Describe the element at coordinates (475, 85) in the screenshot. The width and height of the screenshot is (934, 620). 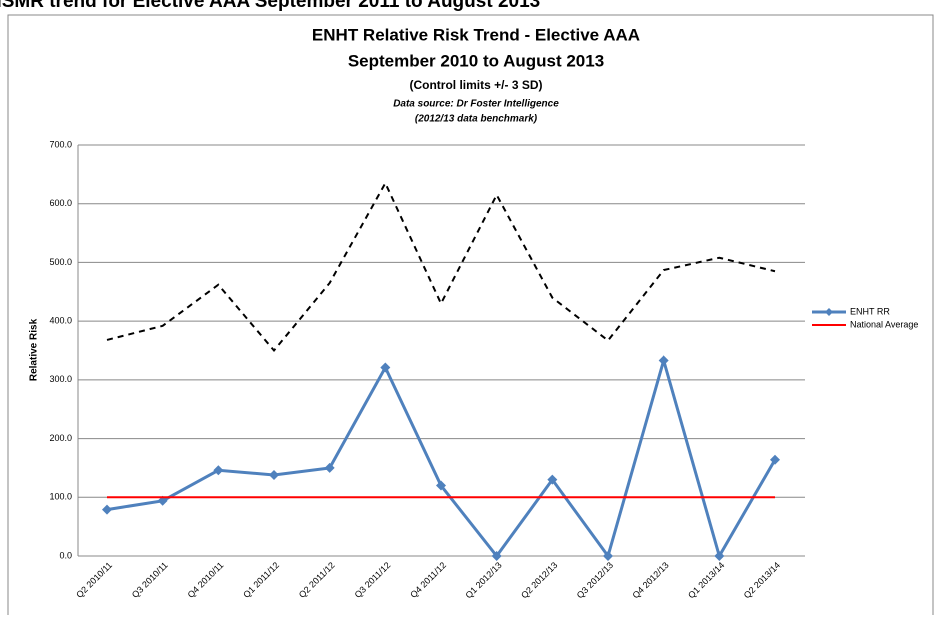
I see `chart-note: (Control limits +/- 3 SD)` at that location.